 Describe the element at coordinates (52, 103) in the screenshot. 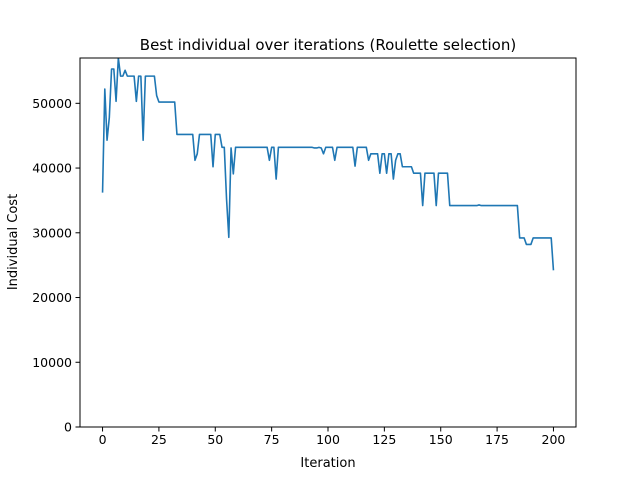

I see `y-tick-label: 50000` at that location.